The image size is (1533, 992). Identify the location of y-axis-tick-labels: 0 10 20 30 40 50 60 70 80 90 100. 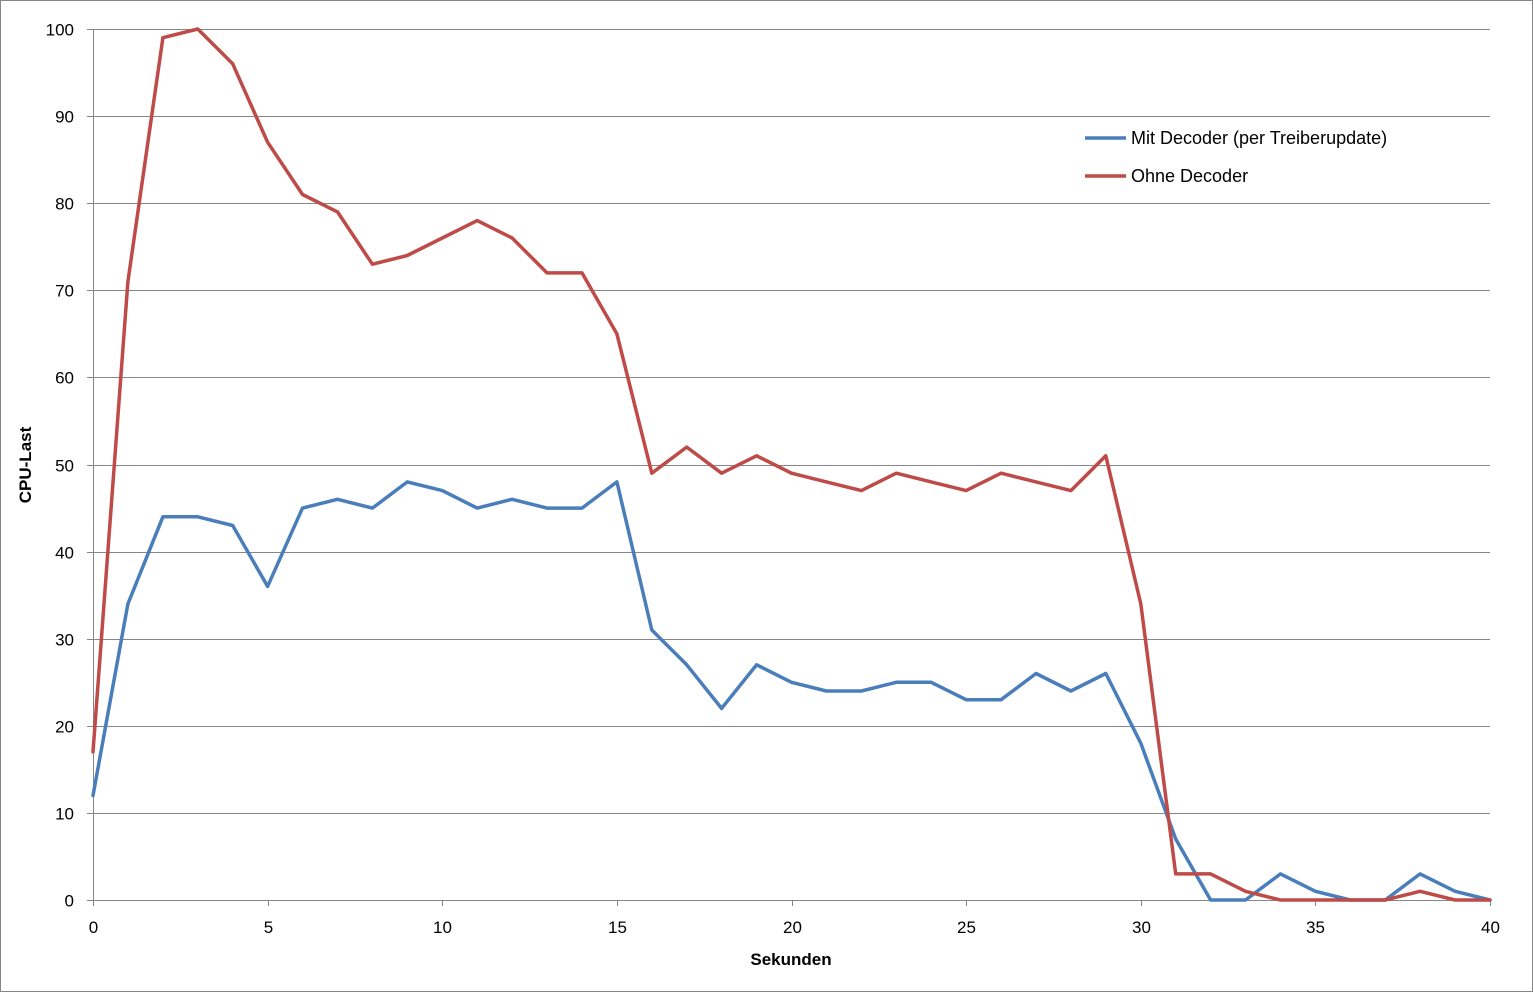
(60, 466).